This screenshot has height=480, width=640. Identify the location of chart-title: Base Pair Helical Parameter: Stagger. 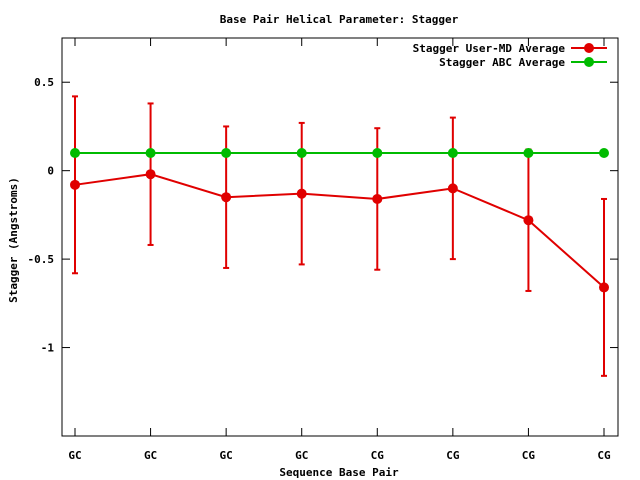
(339, 19).